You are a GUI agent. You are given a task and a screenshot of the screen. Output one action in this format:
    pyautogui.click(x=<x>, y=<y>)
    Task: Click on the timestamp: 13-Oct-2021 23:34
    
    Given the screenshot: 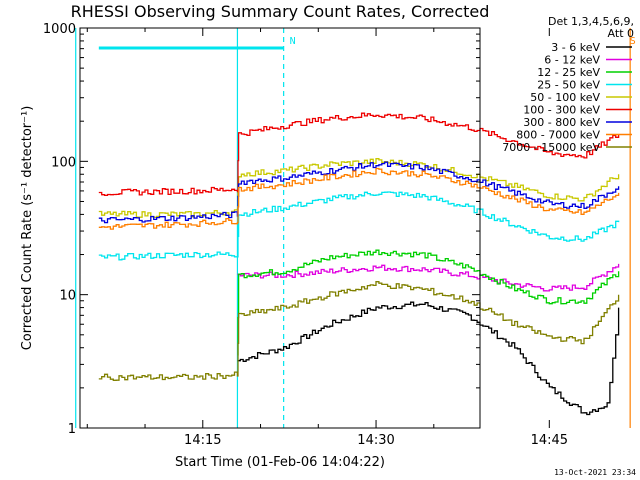 What is the action you would take?
    pyautogui.click(x=595, y=472)
    